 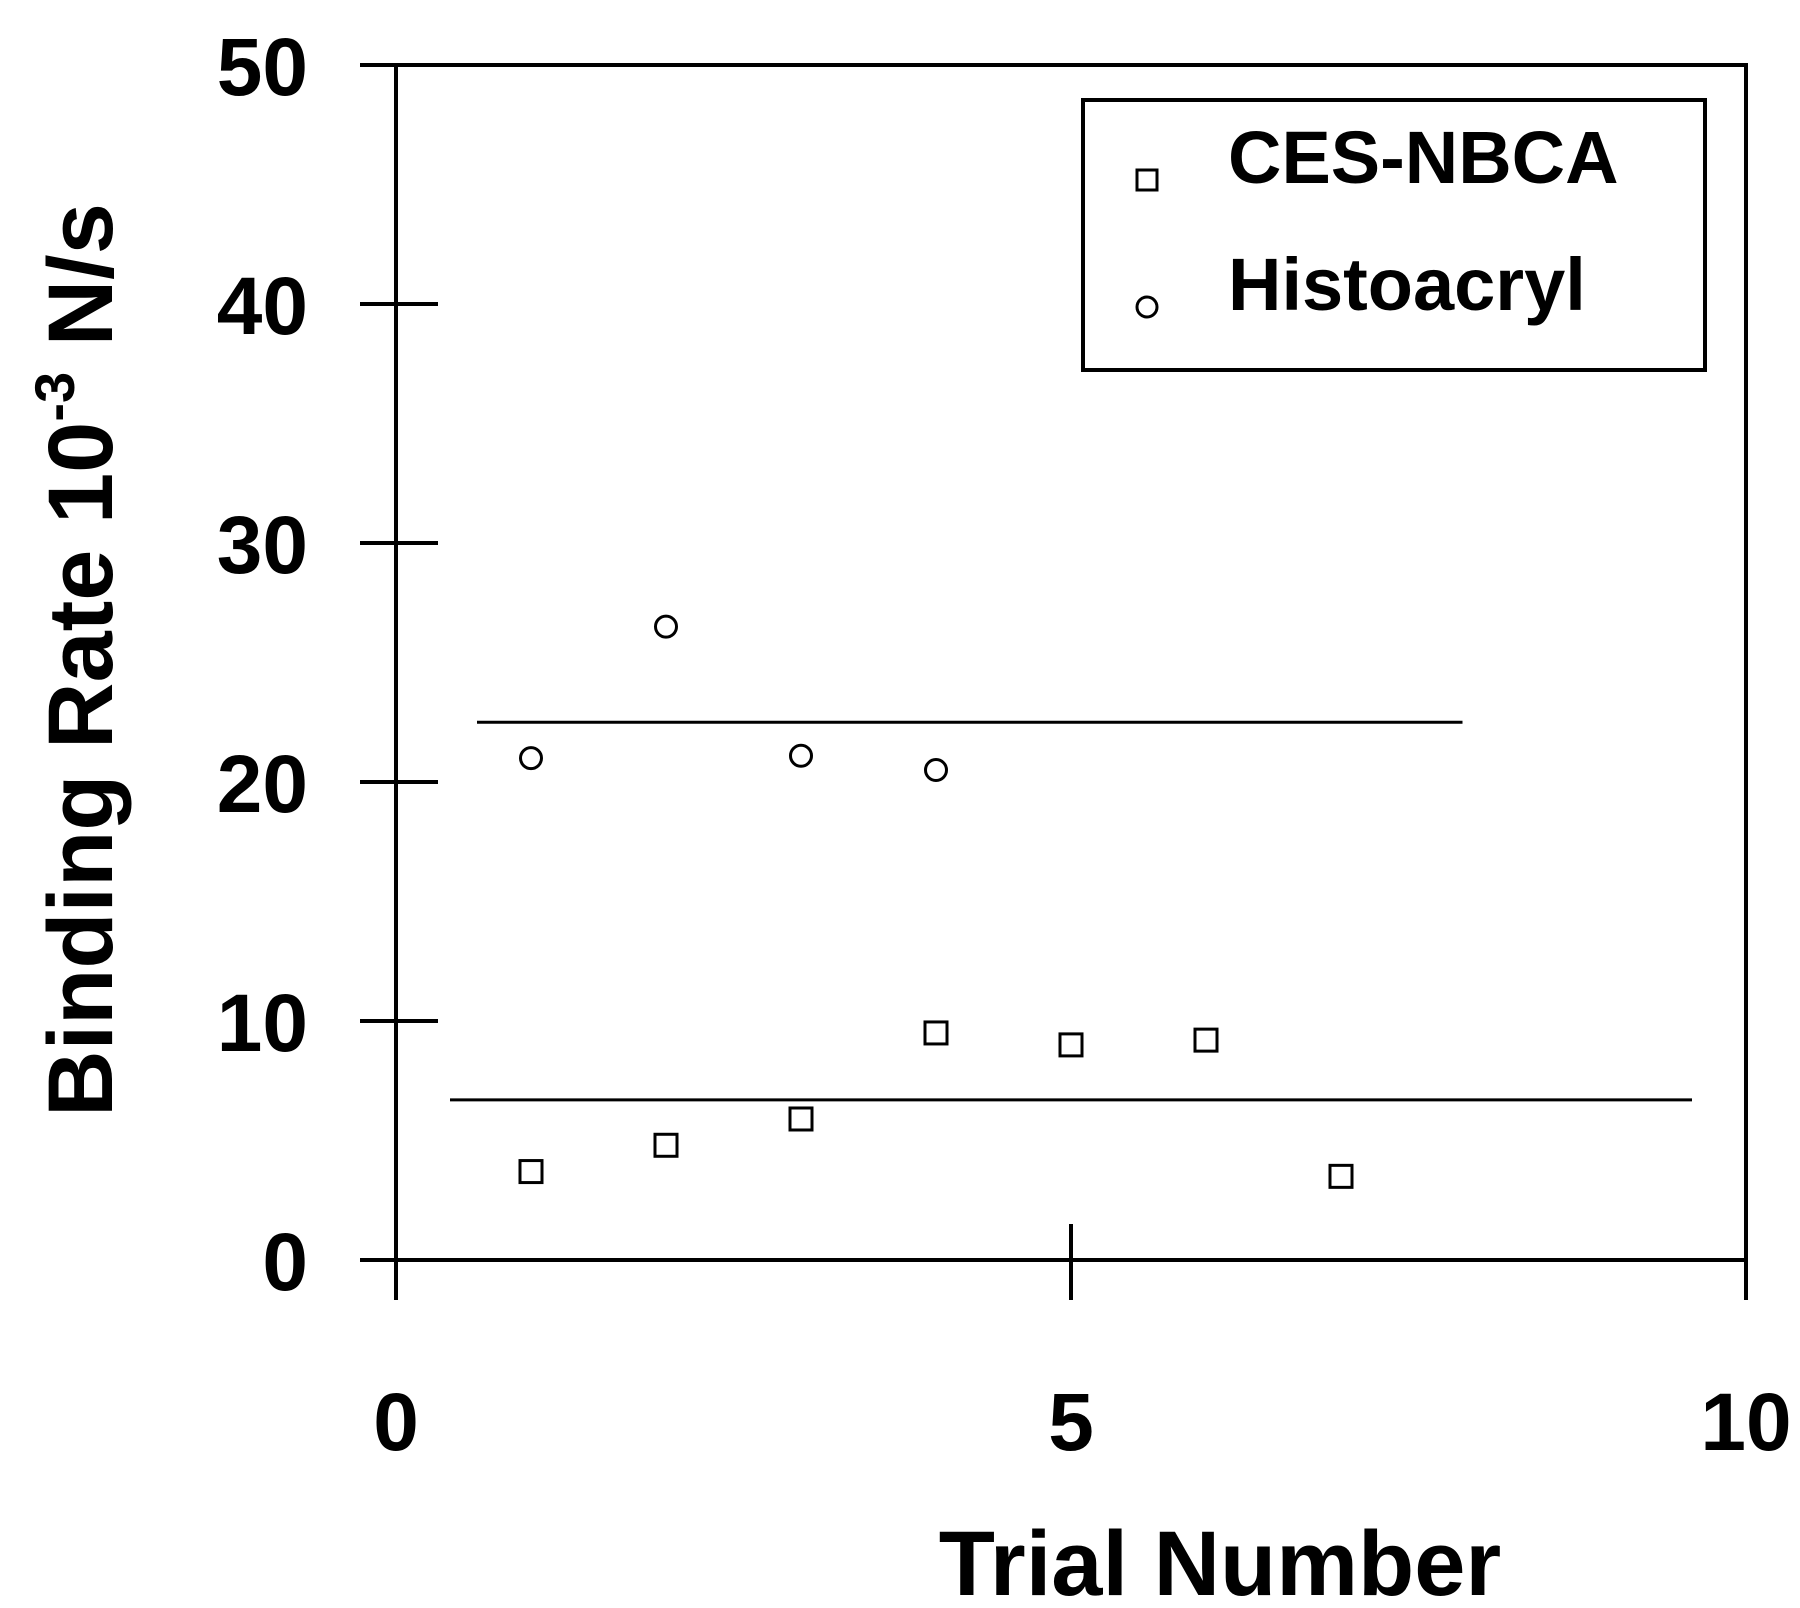 What do you see at coordinates (262, 545) in the screenshot?
I see `y-tick-label: 30` at bounding box center [262, 545].